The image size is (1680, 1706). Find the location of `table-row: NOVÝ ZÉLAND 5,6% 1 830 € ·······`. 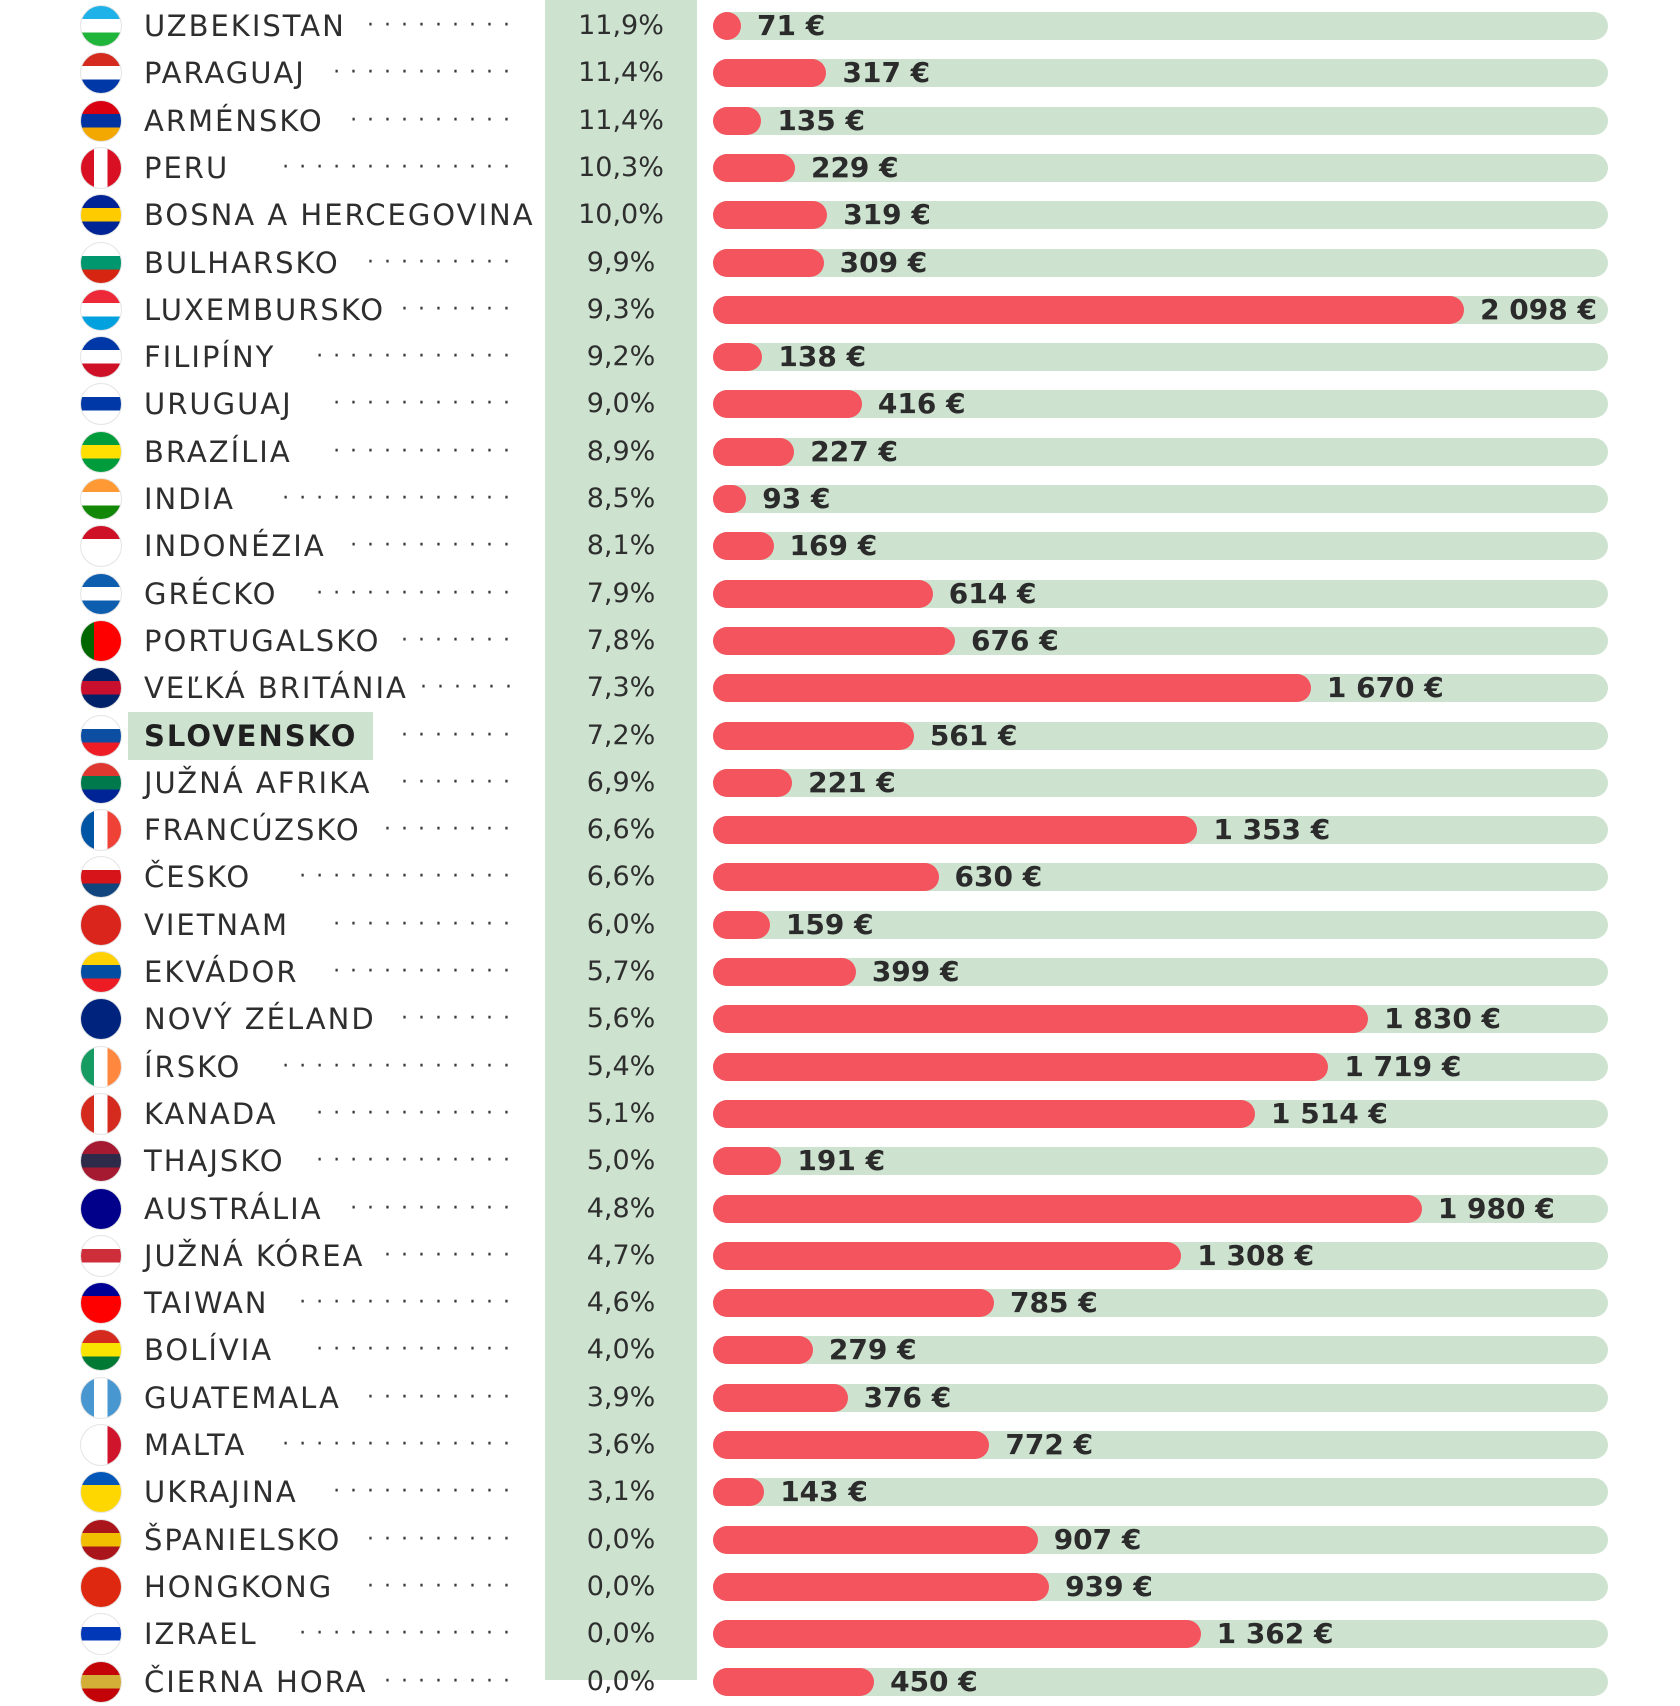

table-row: NOVÝ ZÉLAND 5,6% 1 830 € ······· is located at coordinates (840, 1019).